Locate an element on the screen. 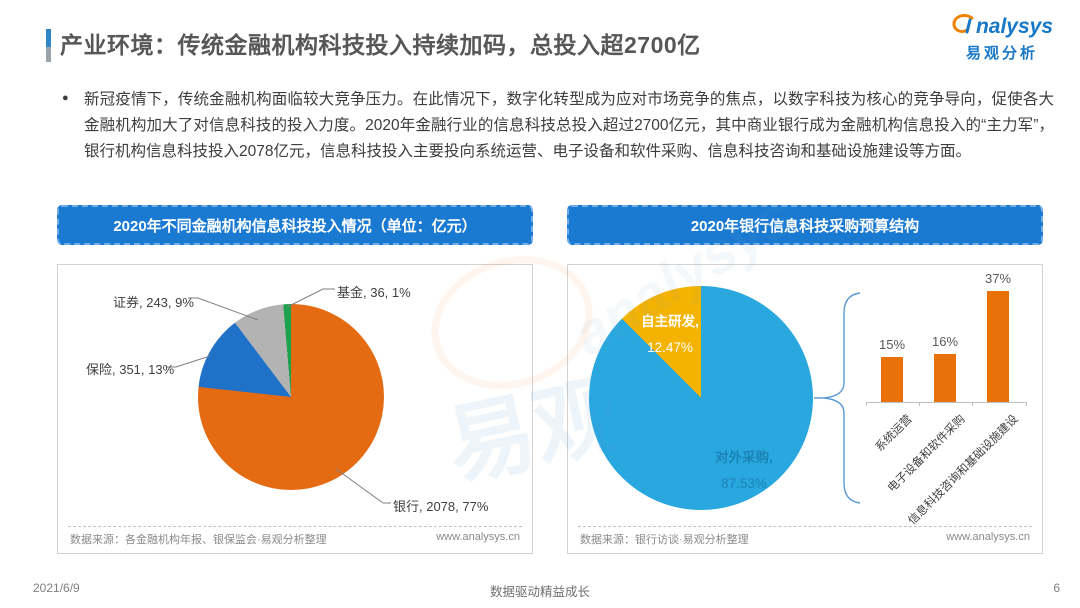 The height and width of the screenshot is (608, 1080). procurement-pie-chart is located at coordinates (701, 398).